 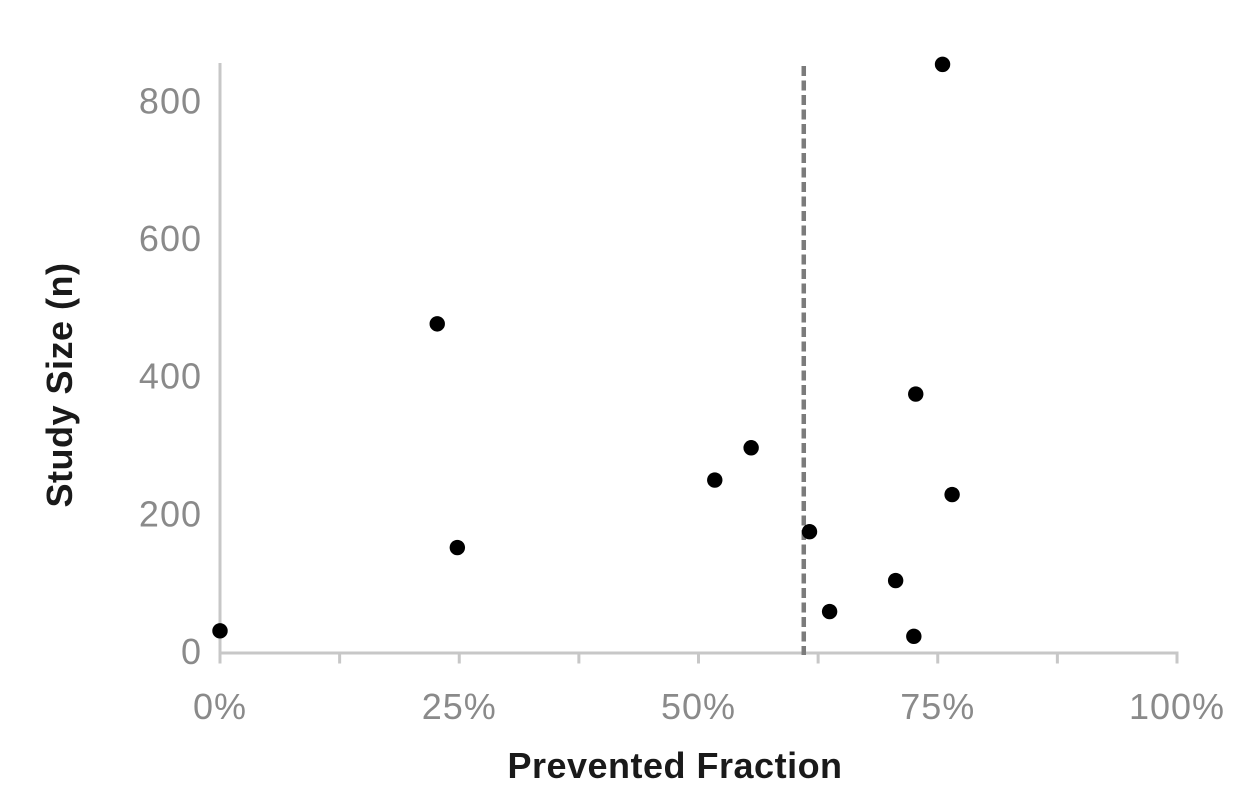 I want to click on y-tick-label: 800, so click(x=170, y=100).